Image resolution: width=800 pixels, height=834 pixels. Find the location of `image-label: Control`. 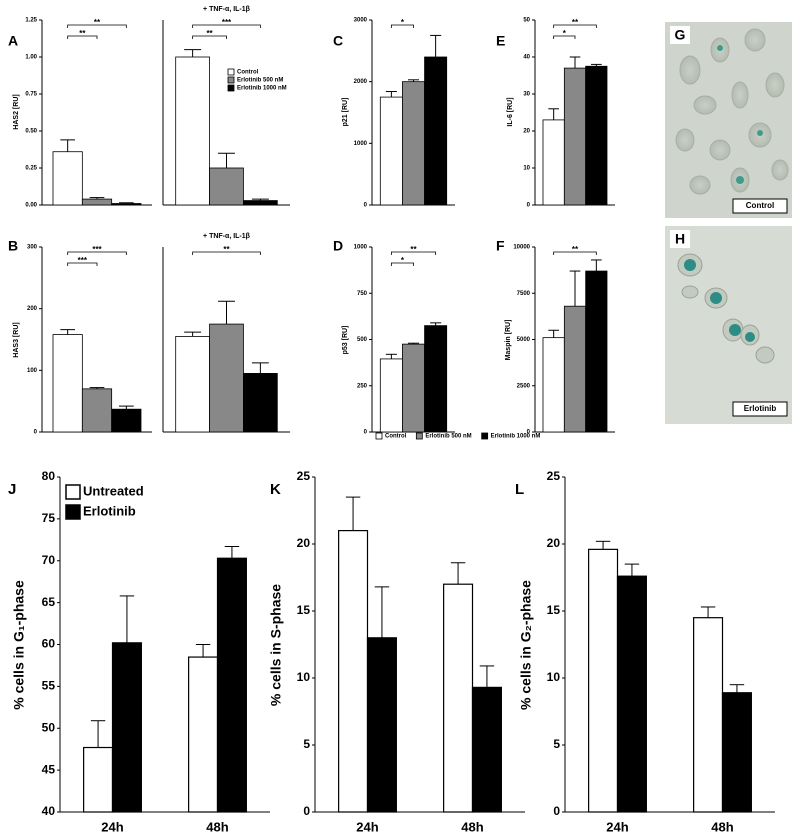

image-label: Control is located at coordinates (760, 205).